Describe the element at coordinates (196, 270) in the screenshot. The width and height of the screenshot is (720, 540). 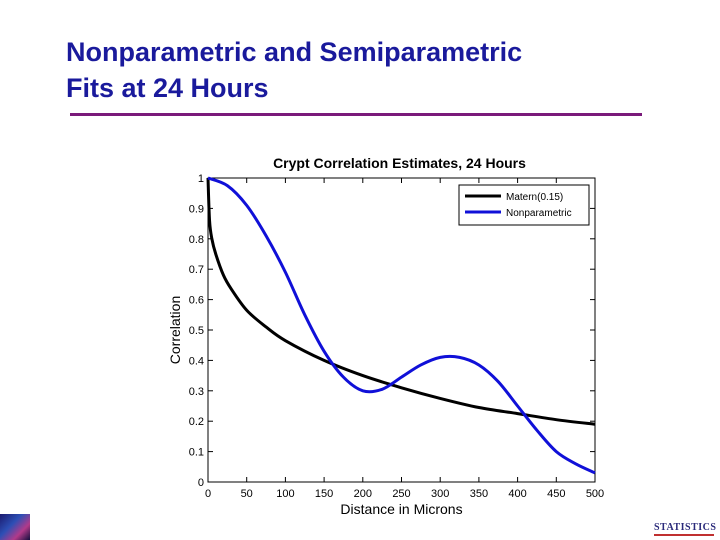
I see `y-tick-label: 0.7` at that location.